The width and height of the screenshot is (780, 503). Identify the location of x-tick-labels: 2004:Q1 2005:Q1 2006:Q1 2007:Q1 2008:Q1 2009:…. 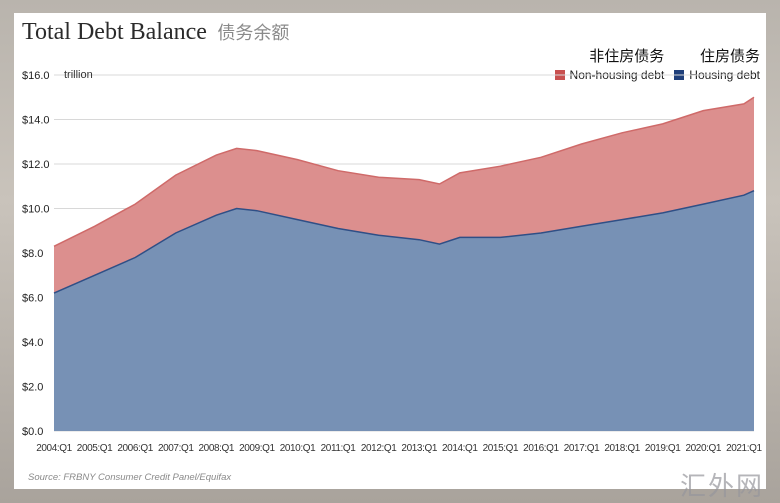
(399, 448).